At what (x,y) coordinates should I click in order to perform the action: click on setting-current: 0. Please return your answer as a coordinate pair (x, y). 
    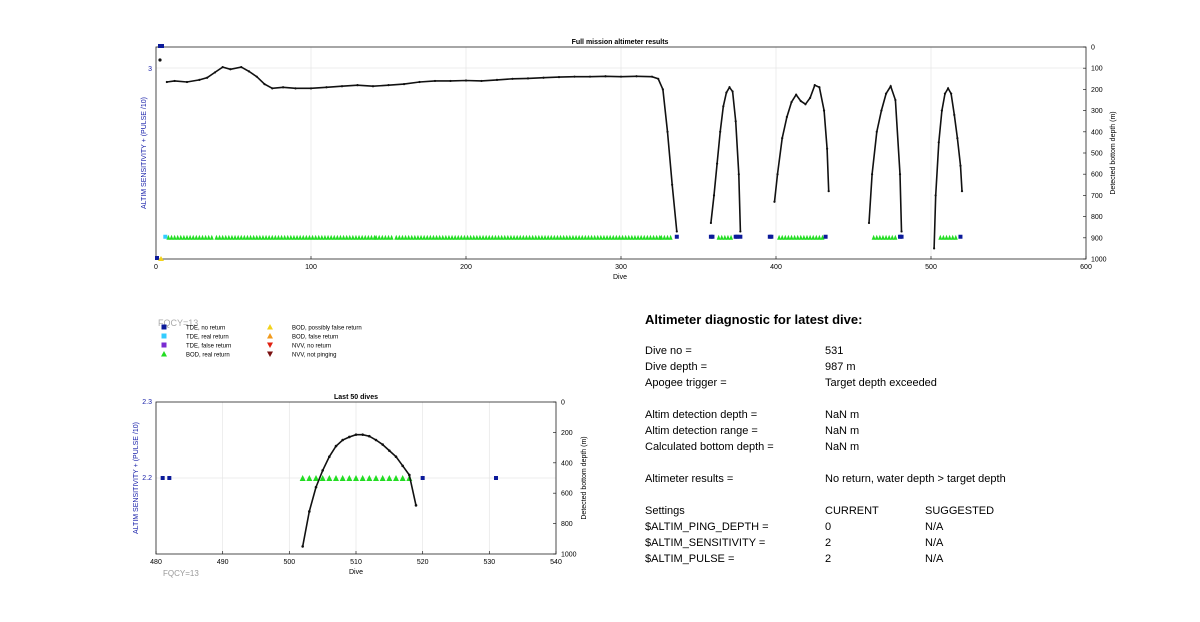
    Looking at the image, I should click on (828, 527).